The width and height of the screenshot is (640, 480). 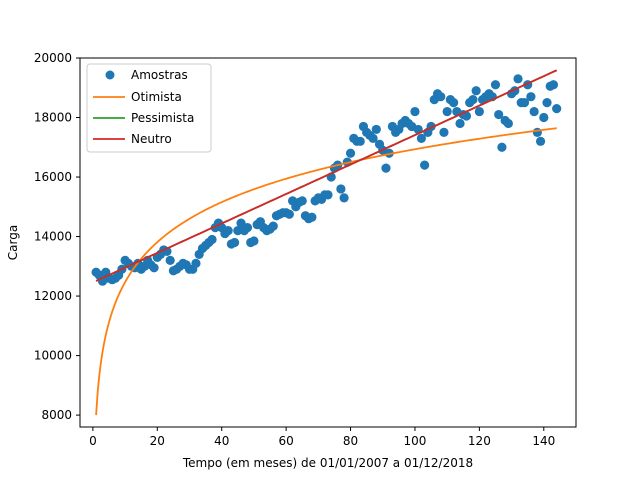 I want to click on legend: Amostras Otimista Pessimista Neutro, so click(x=149, y=108).